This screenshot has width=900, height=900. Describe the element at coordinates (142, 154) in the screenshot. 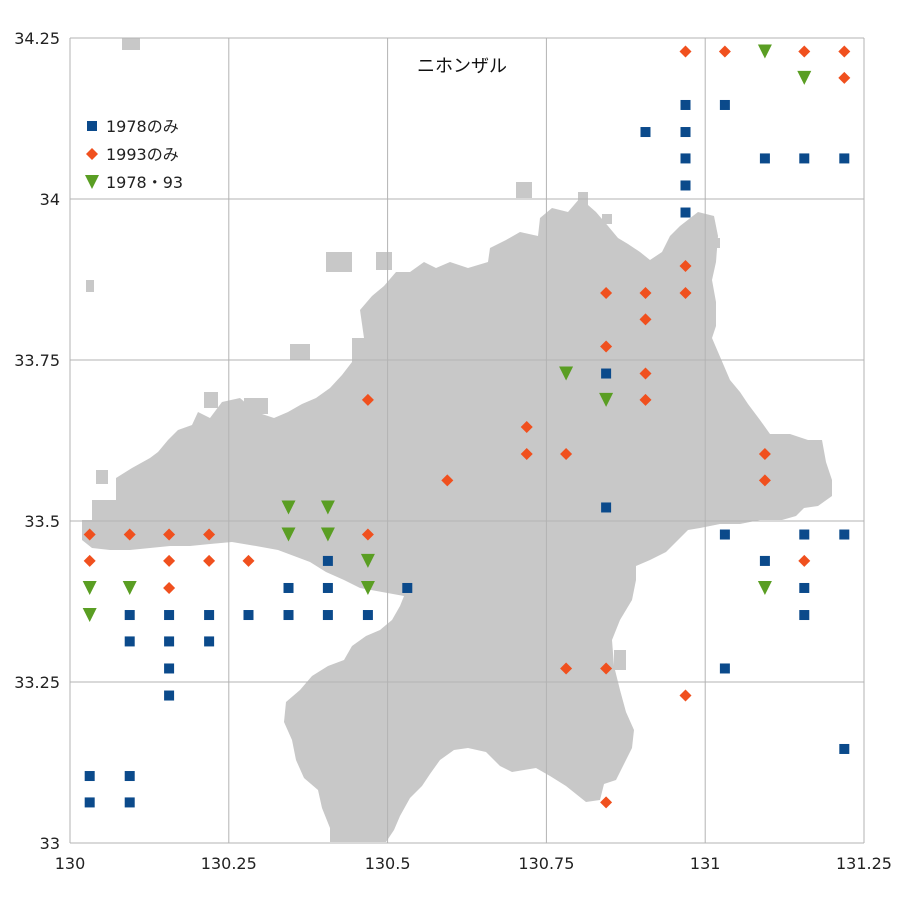

I see `legend-label-1: 1993のみ` at that location.